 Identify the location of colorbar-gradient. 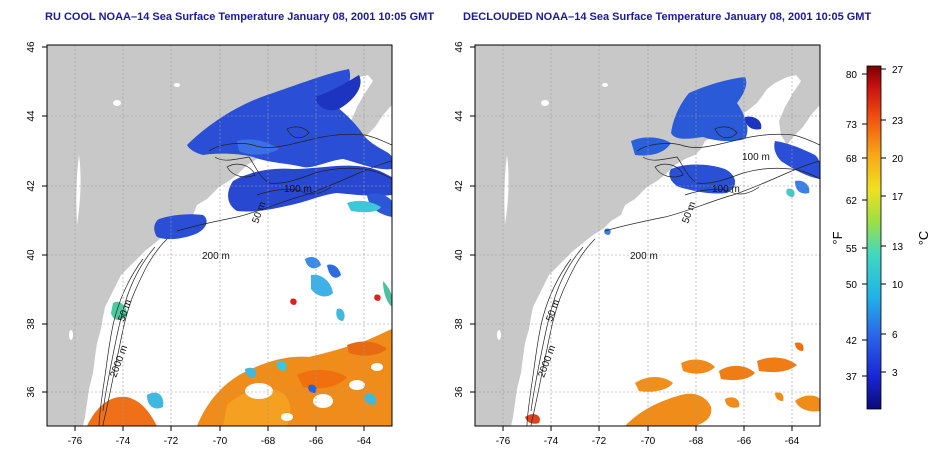
(874, 237).